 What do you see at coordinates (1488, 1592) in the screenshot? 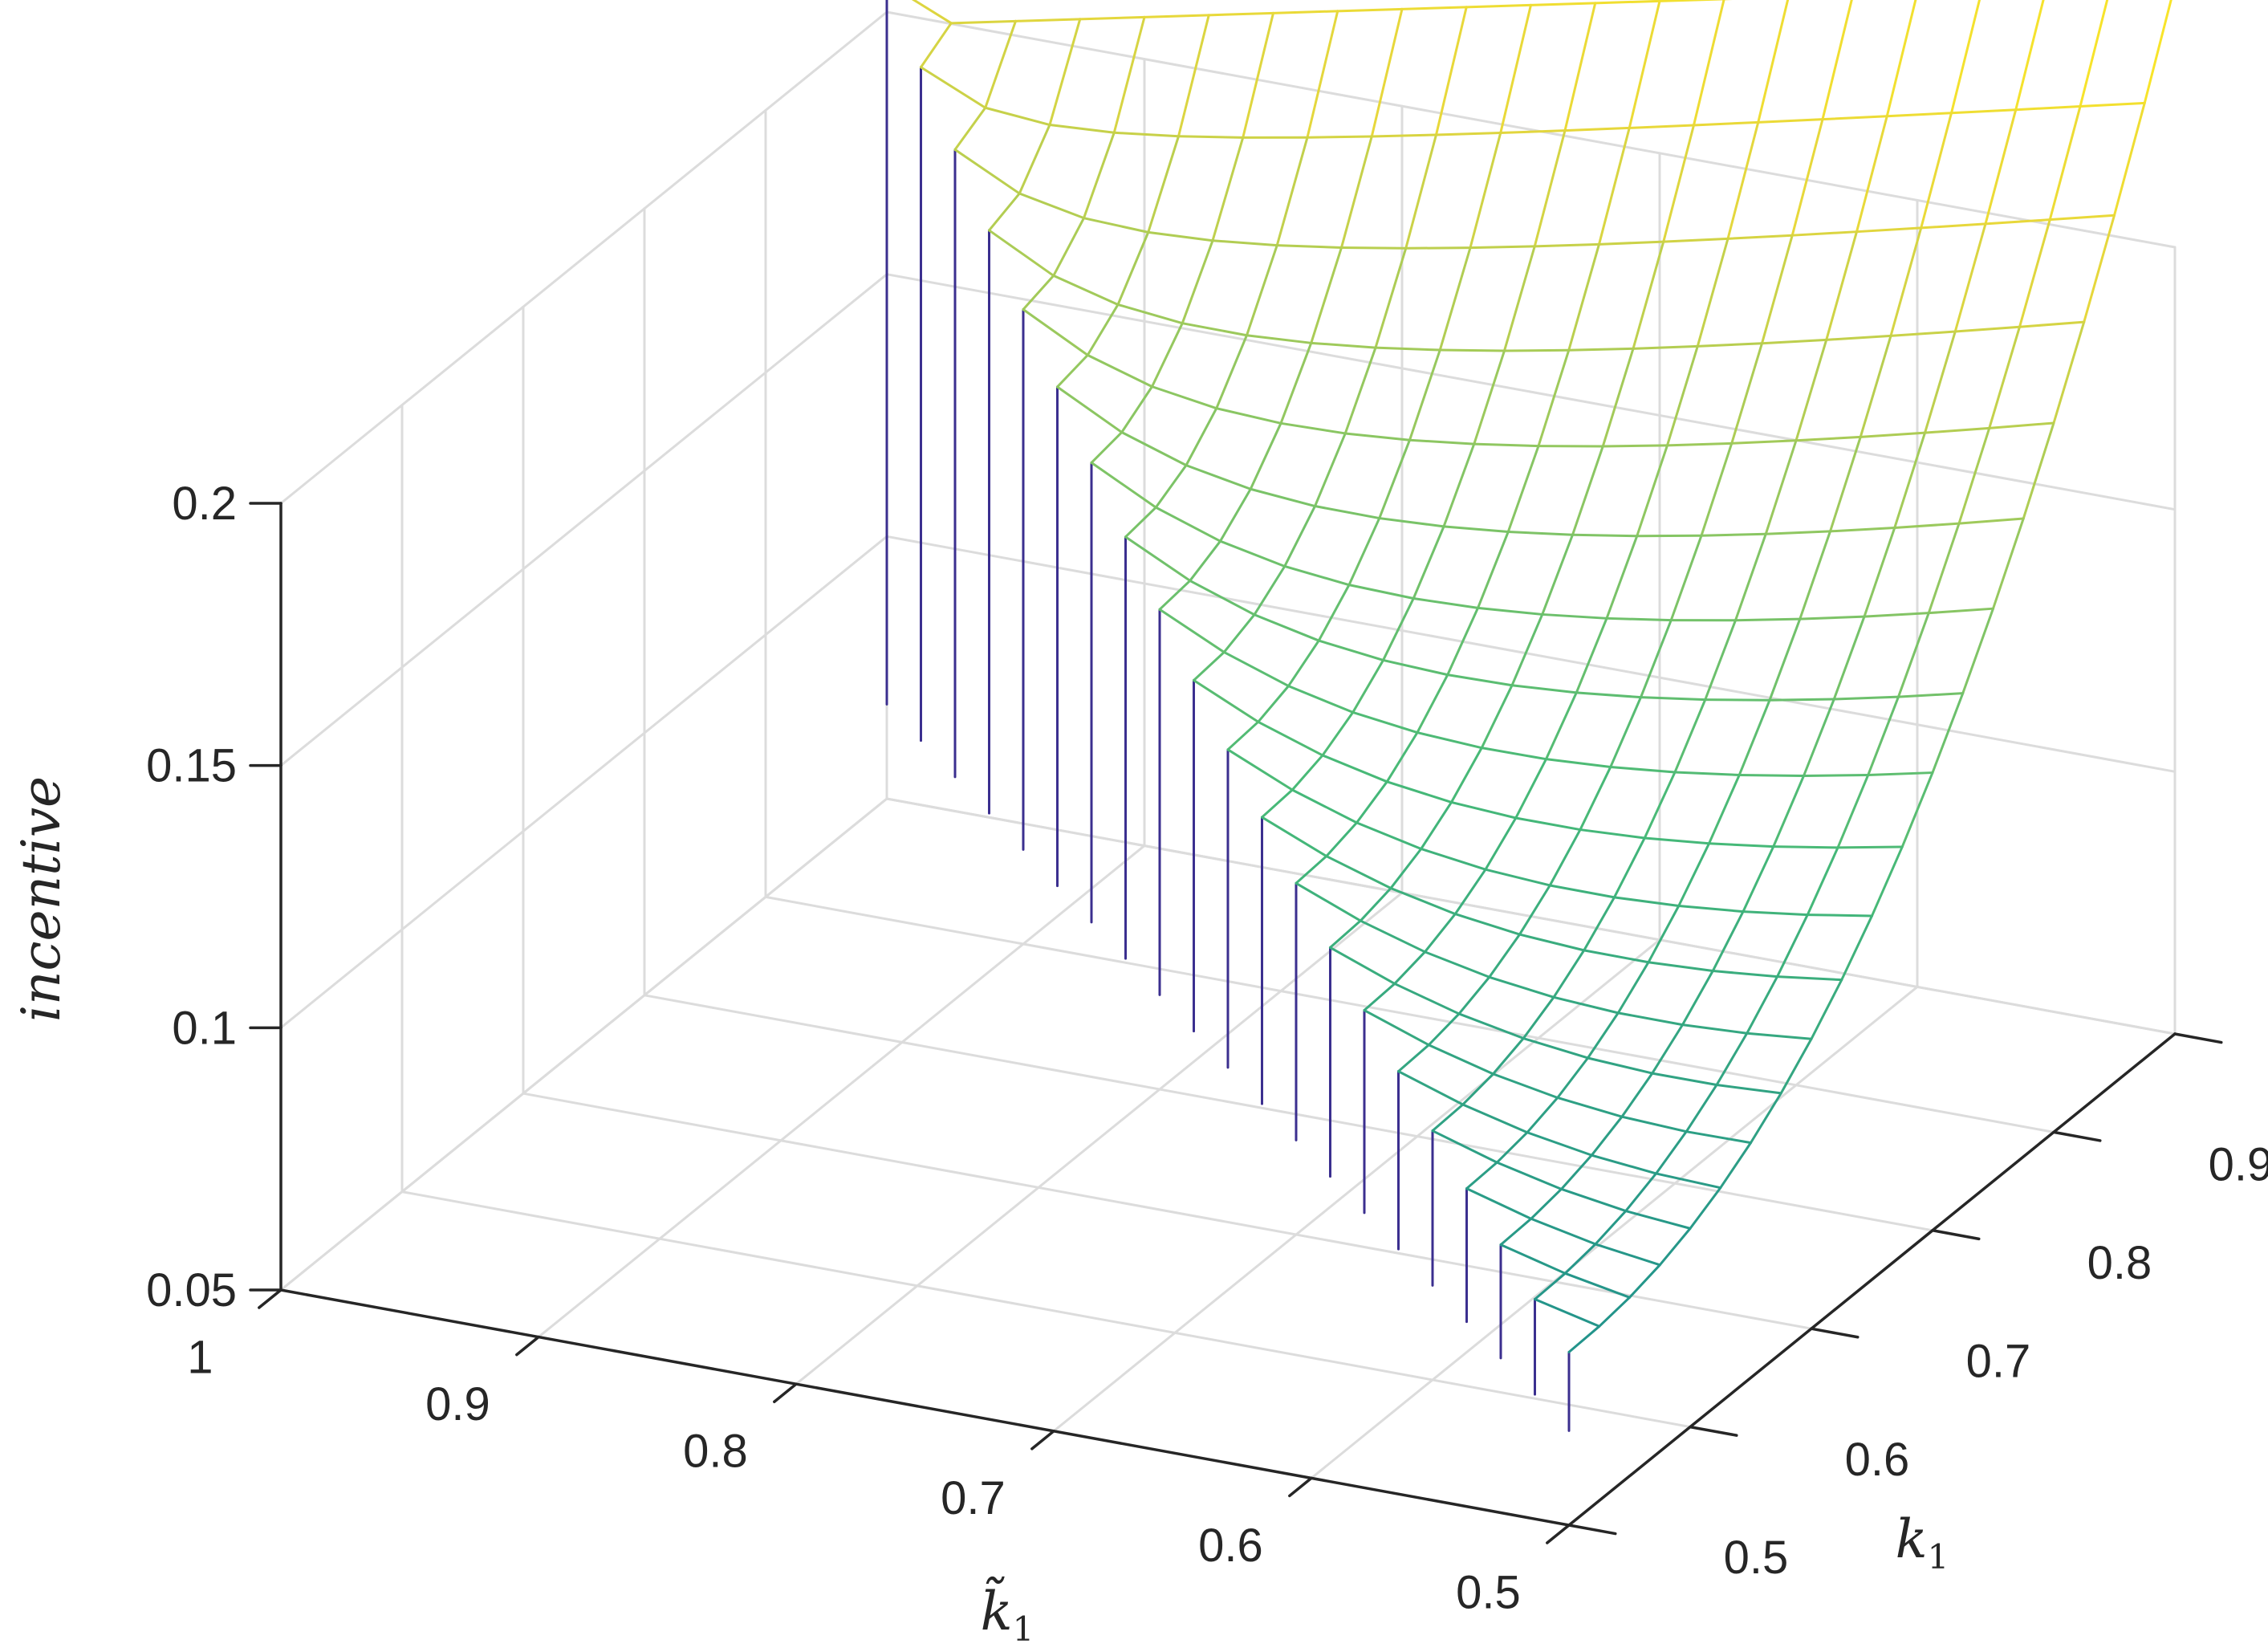
I see `x-tick-label: 0.5` at bounding box center [1488, 1592].